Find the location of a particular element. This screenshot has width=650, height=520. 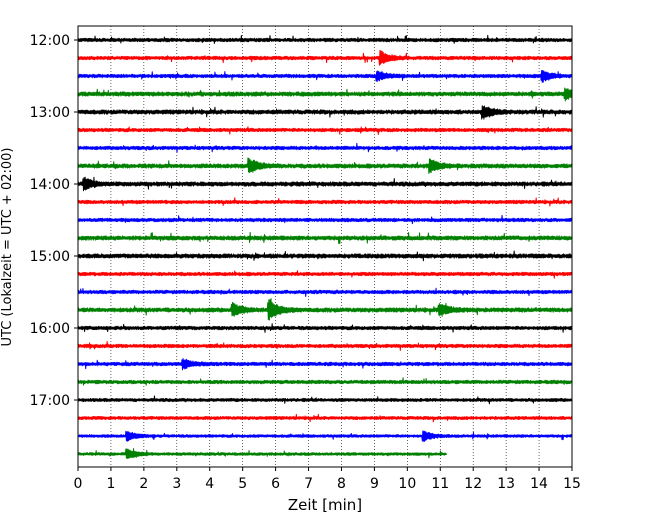

x-axis-ticks: 0 1 2 3 4 5 6 7 8 9 10 11 12 13 14 15 is located at coordinates (327, 479).